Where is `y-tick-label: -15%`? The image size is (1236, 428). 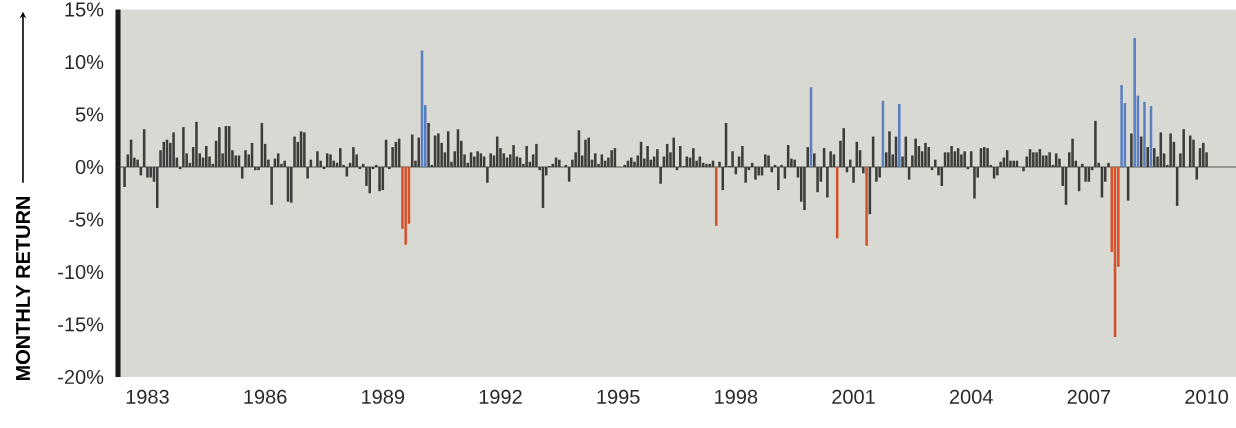 y-tick-label: -15% is located at coordinates (81, 324).